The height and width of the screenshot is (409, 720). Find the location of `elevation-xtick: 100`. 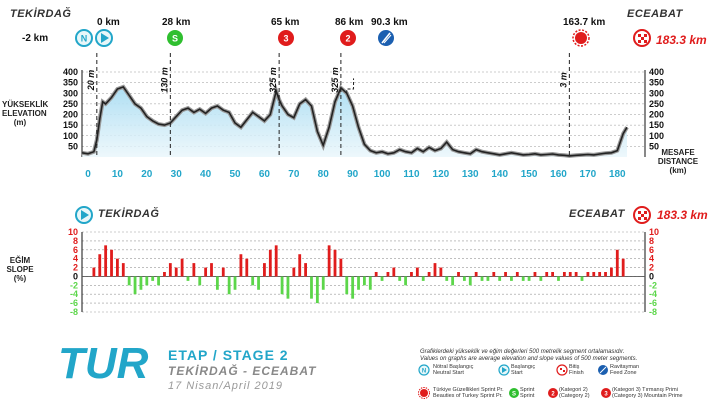

elevation-xtick: 100 is located at coordinates (382, 174).